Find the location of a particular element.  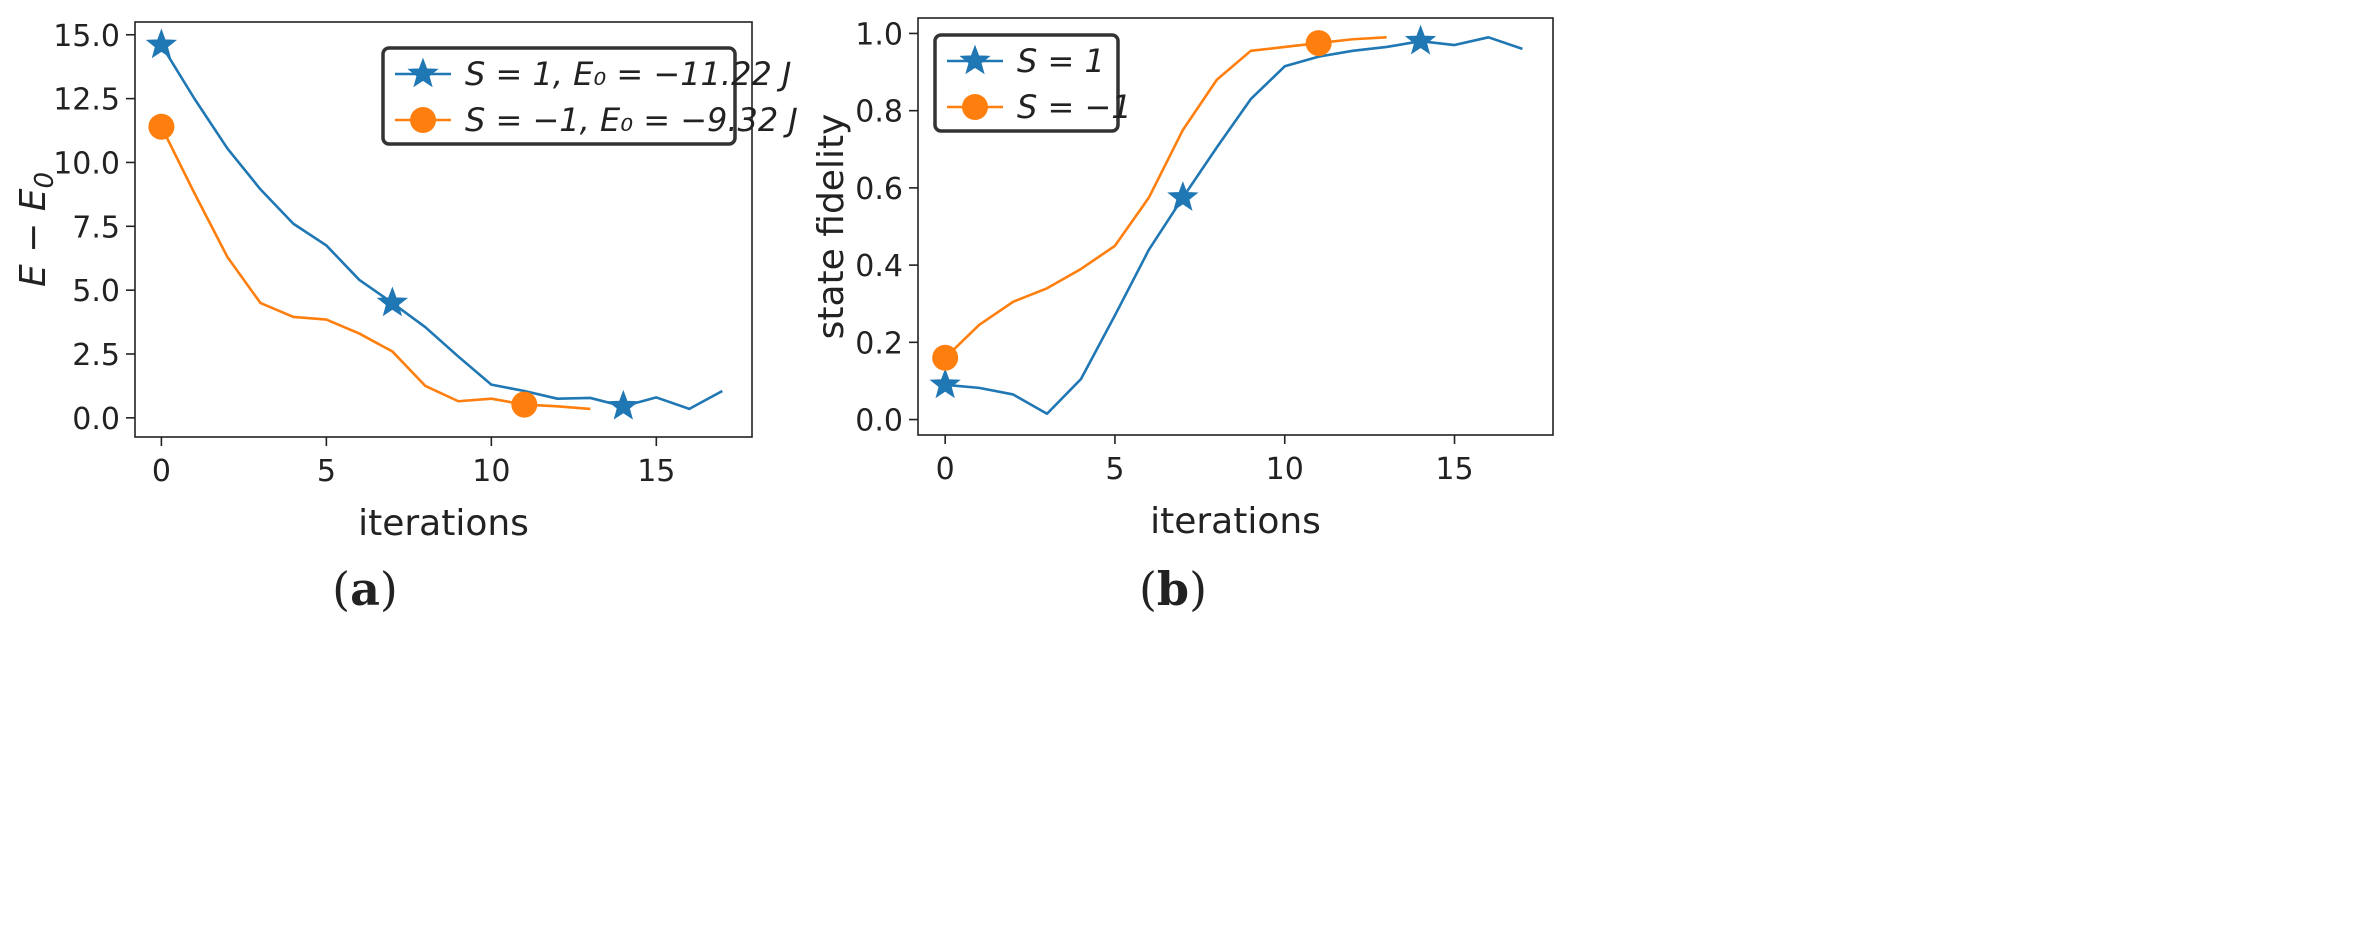

y-tick-label: 0.6 is located at coordinates (879, 189).